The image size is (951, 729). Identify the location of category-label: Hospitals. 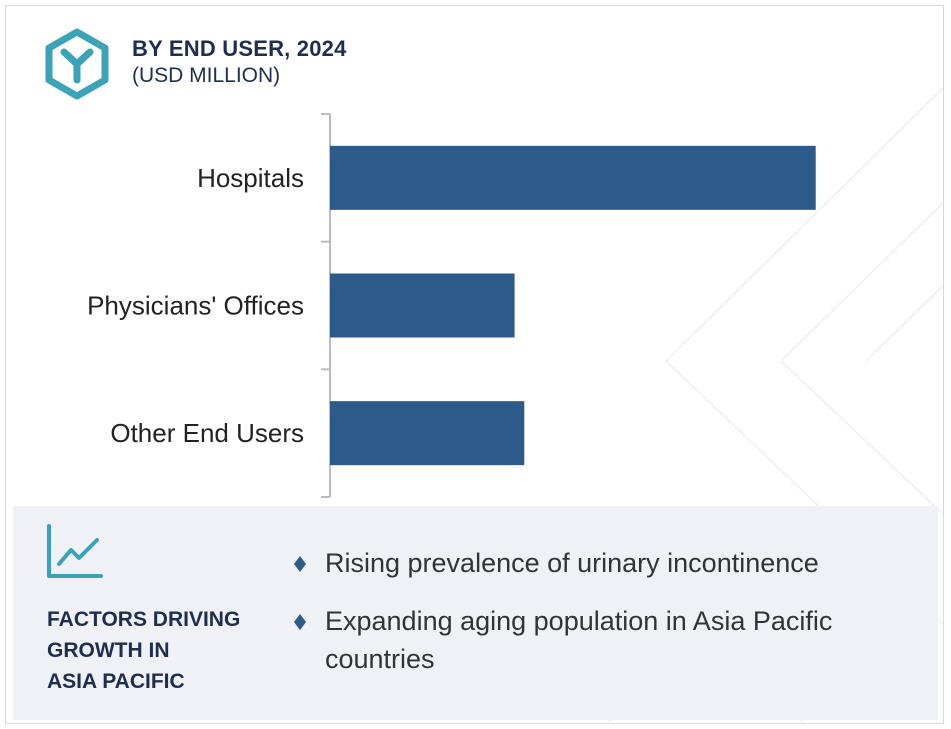
(250, 178).